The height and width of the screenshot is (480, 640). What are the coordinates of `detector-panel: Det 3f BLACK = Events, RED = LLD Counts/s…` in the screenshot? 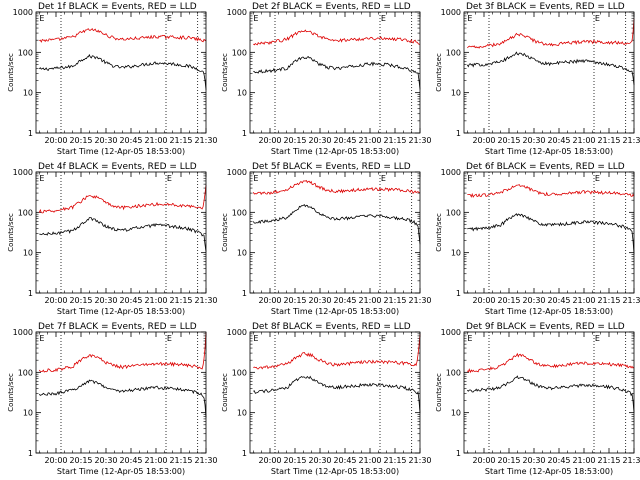 It's located at (537, 79).